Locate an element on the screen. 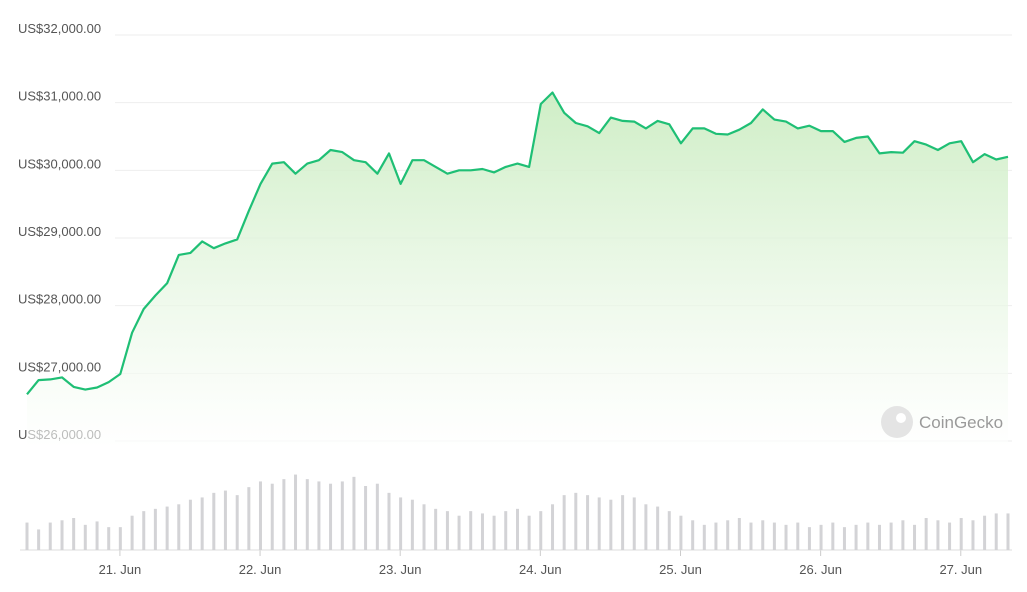  x-tick-label: 23. Jun is located at coordinates (400, 569).